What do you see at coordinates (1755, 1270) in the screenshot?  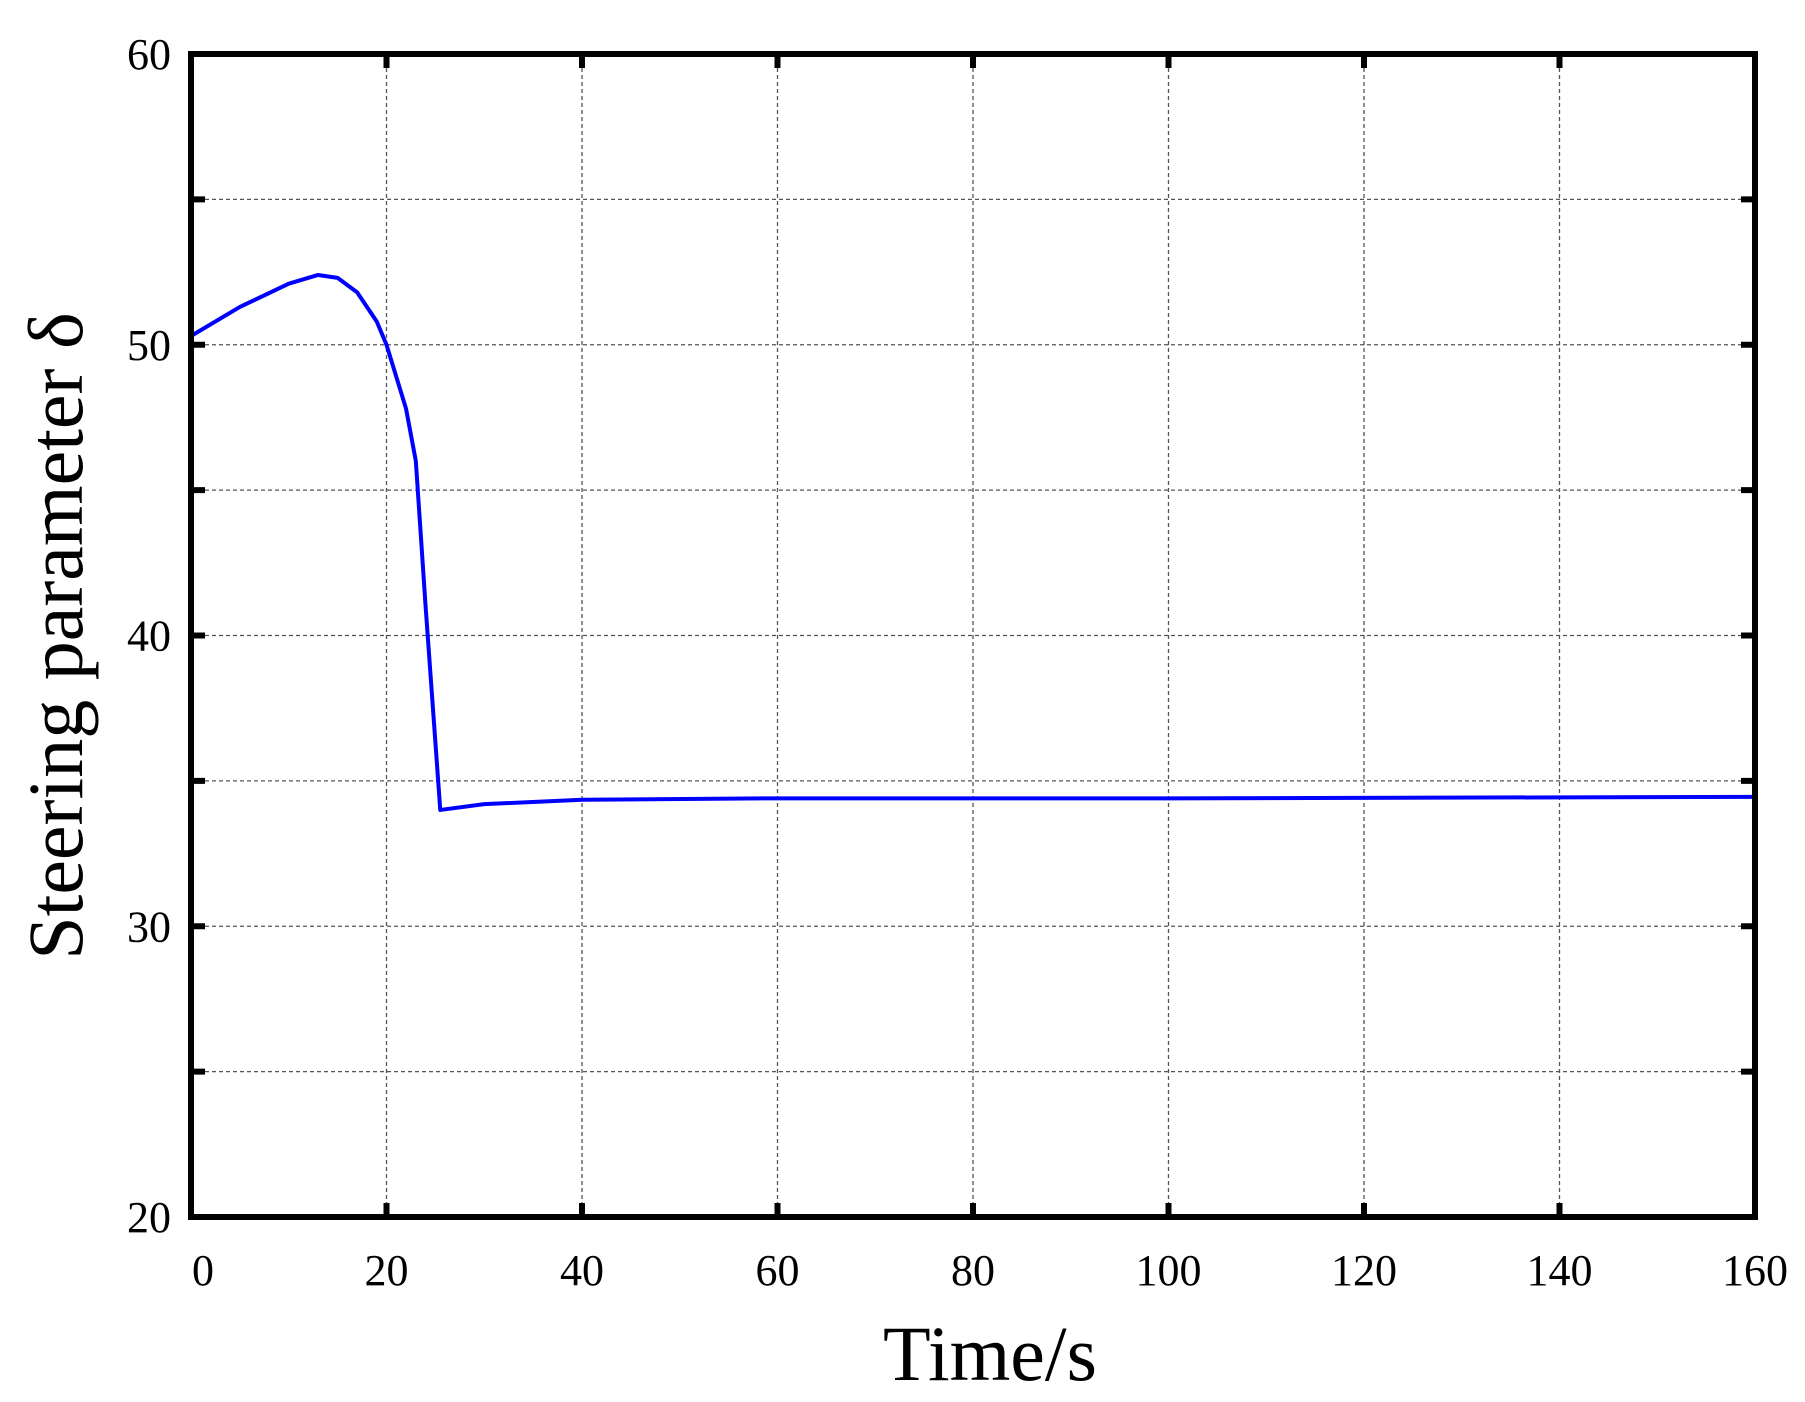 I see `x-tick-label: 160` at bounding box center [1755, 1270].